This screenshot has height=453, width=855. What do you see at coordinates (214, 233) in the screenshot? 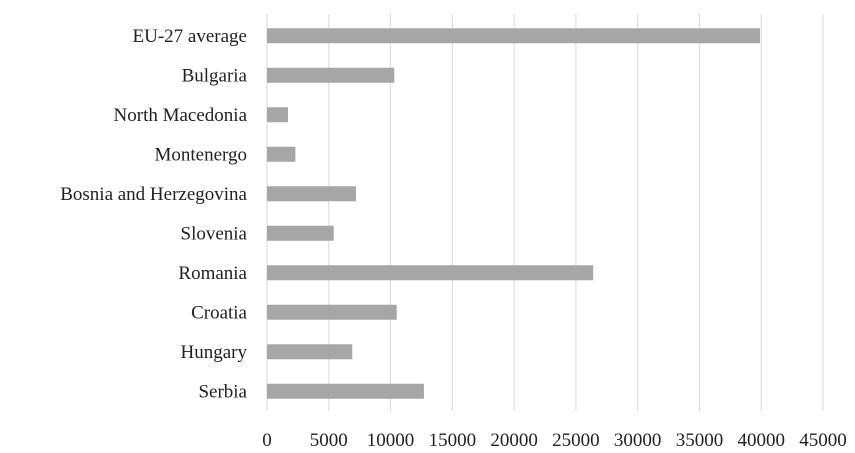
I see `category-label: Slovenia` at bounding box center [214, 233].